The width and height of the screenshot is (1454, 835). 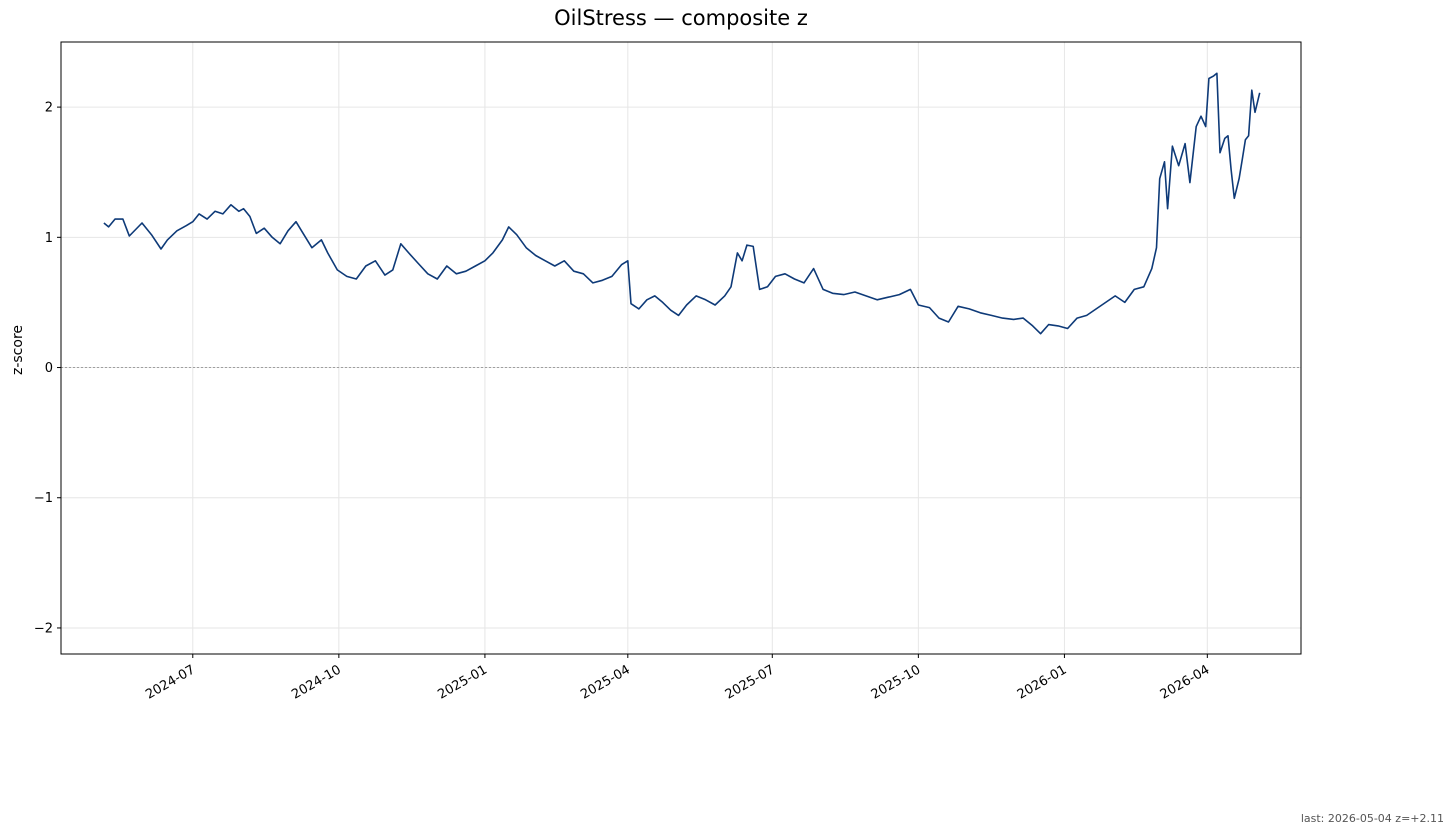 I want to click on x-tick-label: 2025-04, so click(x=605, y=682).